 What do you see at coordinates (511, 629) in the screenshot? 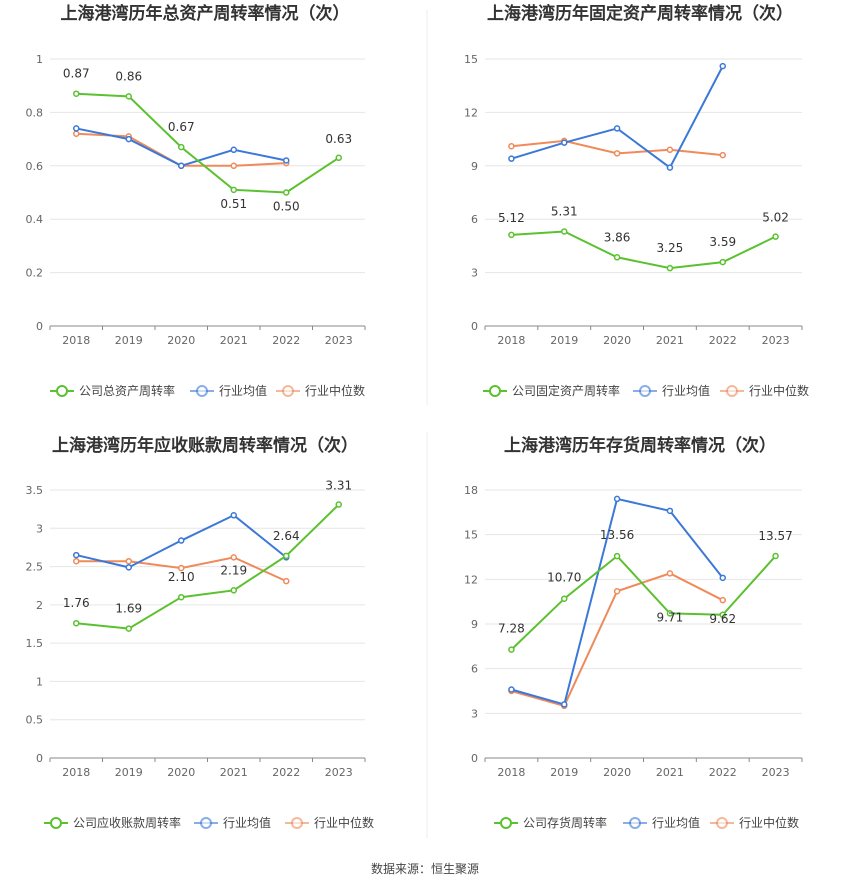
I see `data-label: 7.28` at bounding box center [511, 629].